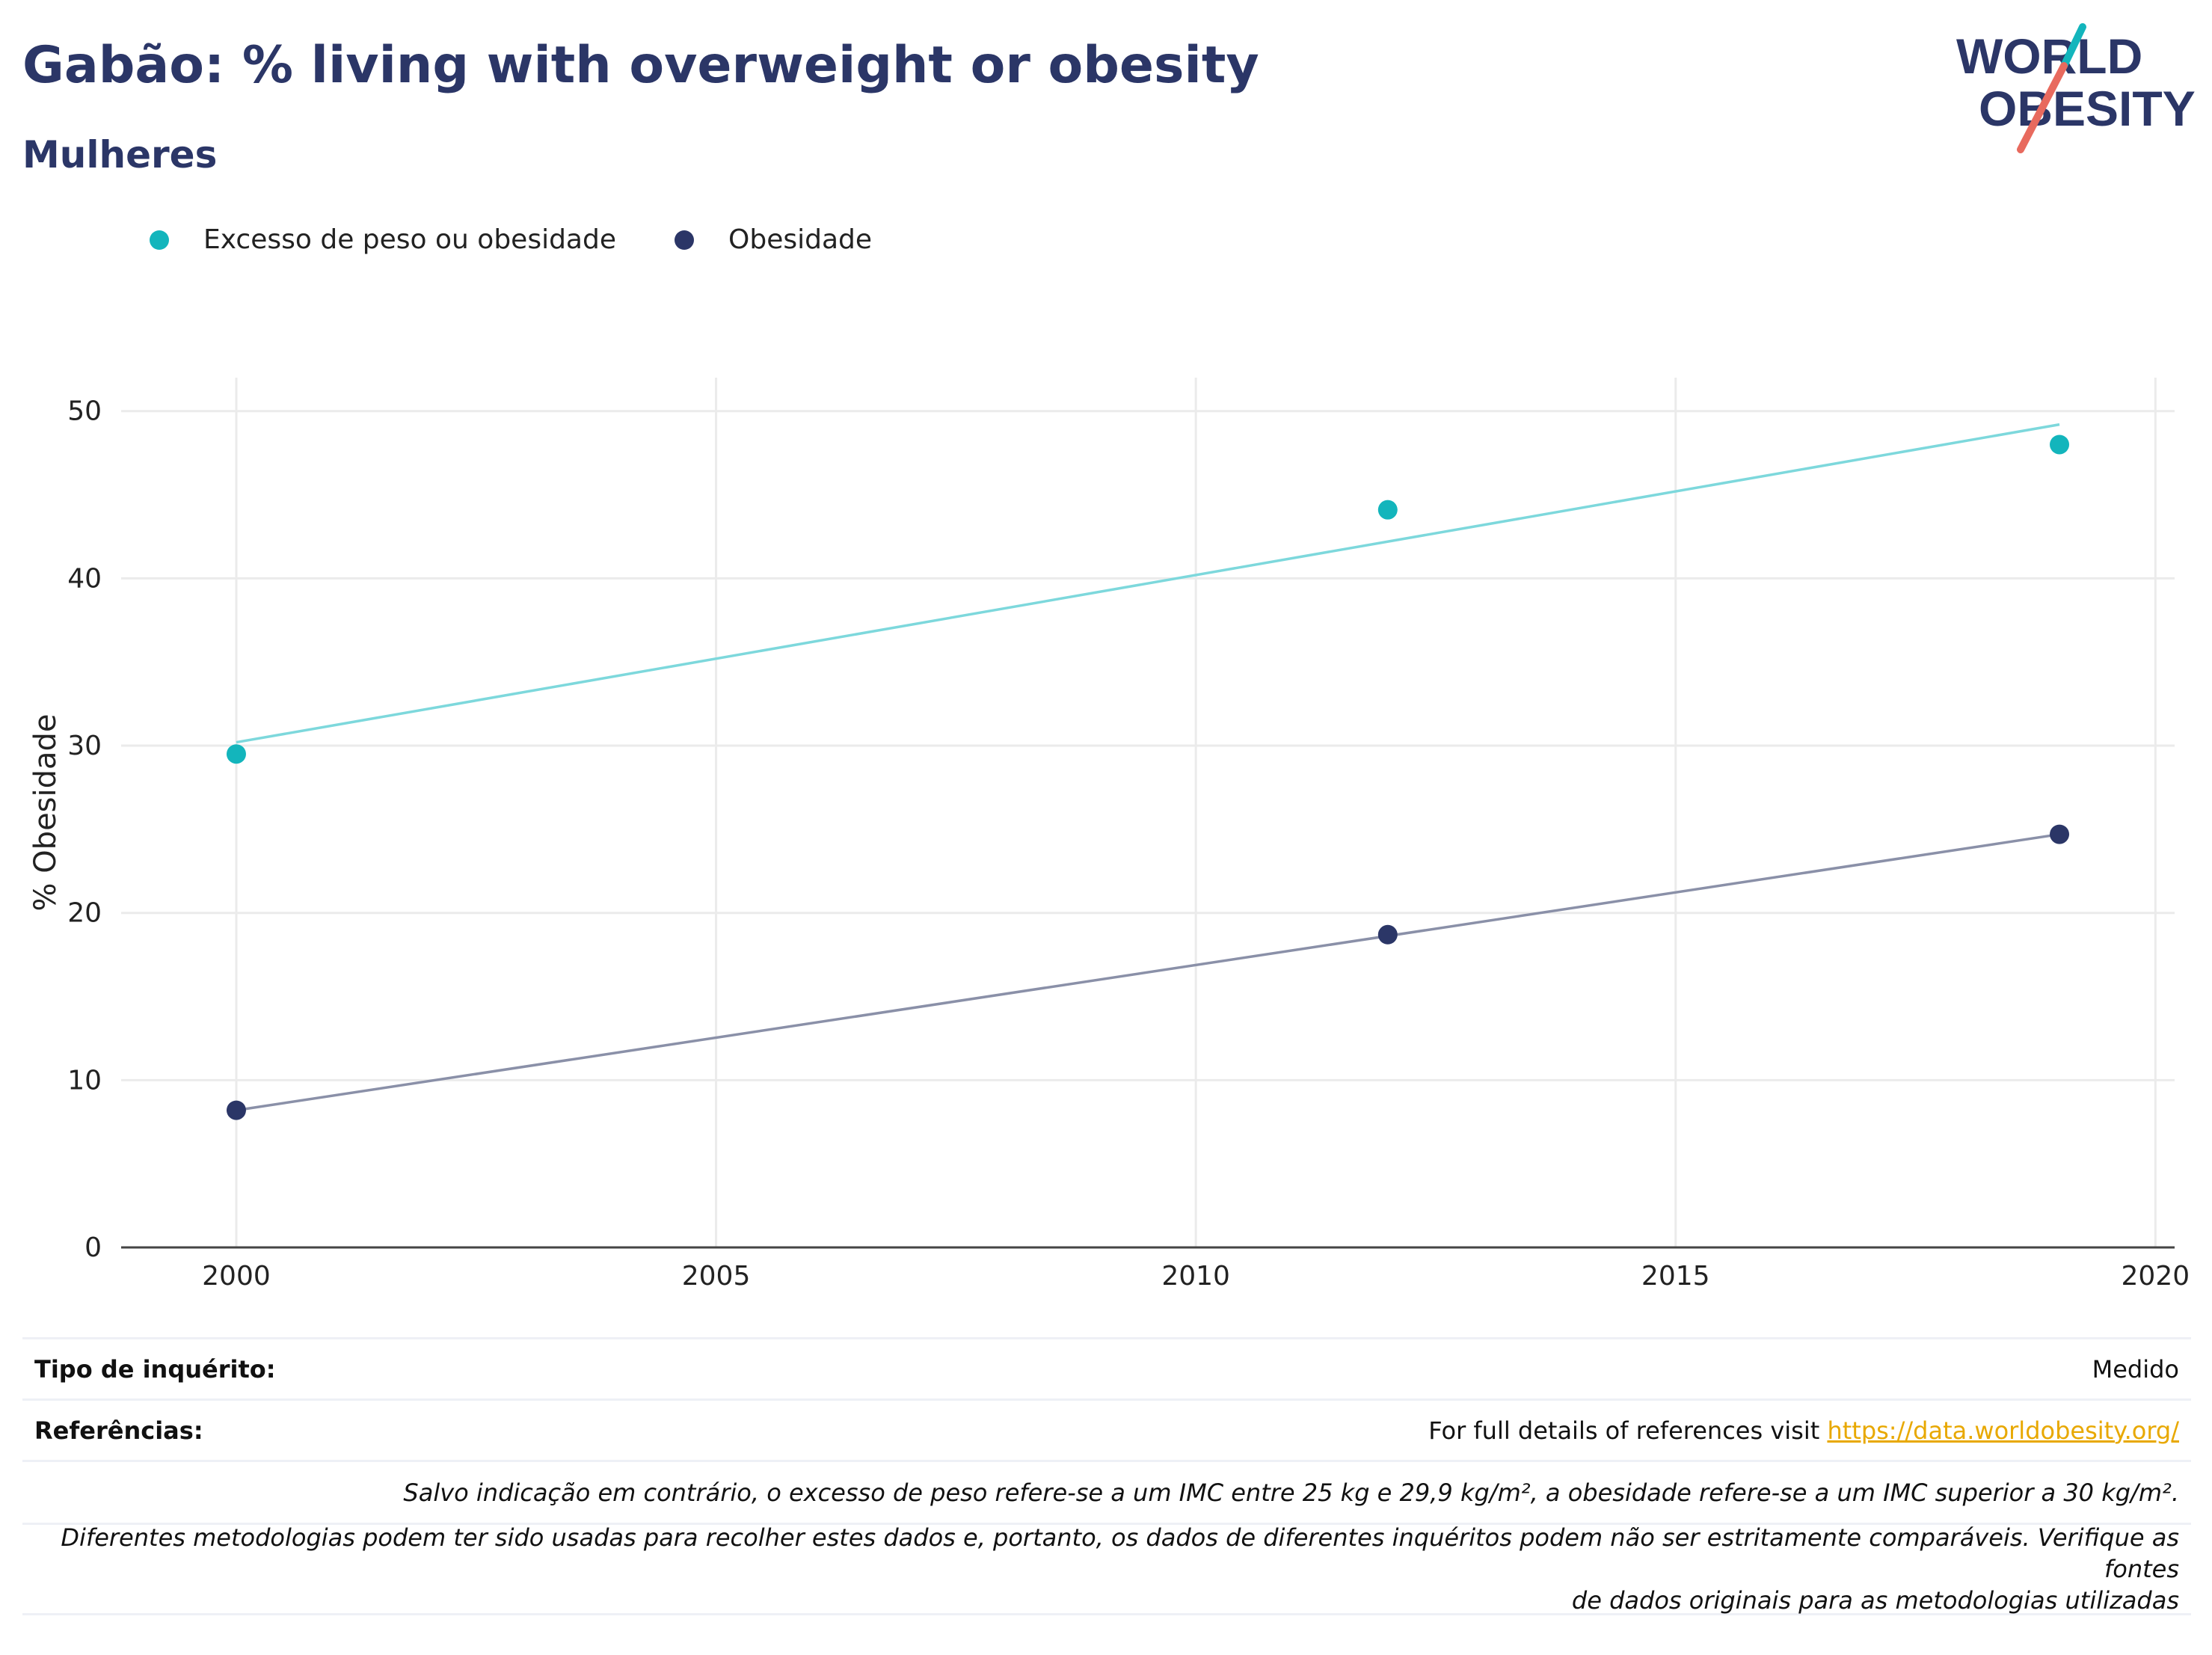 This screenshot has width=2212, height=1655. What do you see at coordinates (1195, 1276) in the screenshot?
I see `x-tick-label-2010: 2010` at bounding box center [1195, 1276].